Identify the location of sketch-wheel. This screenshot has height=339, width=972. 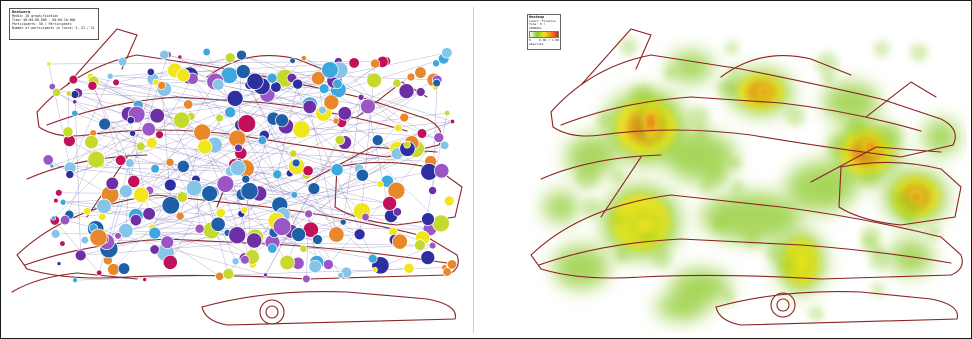
(783, 305).